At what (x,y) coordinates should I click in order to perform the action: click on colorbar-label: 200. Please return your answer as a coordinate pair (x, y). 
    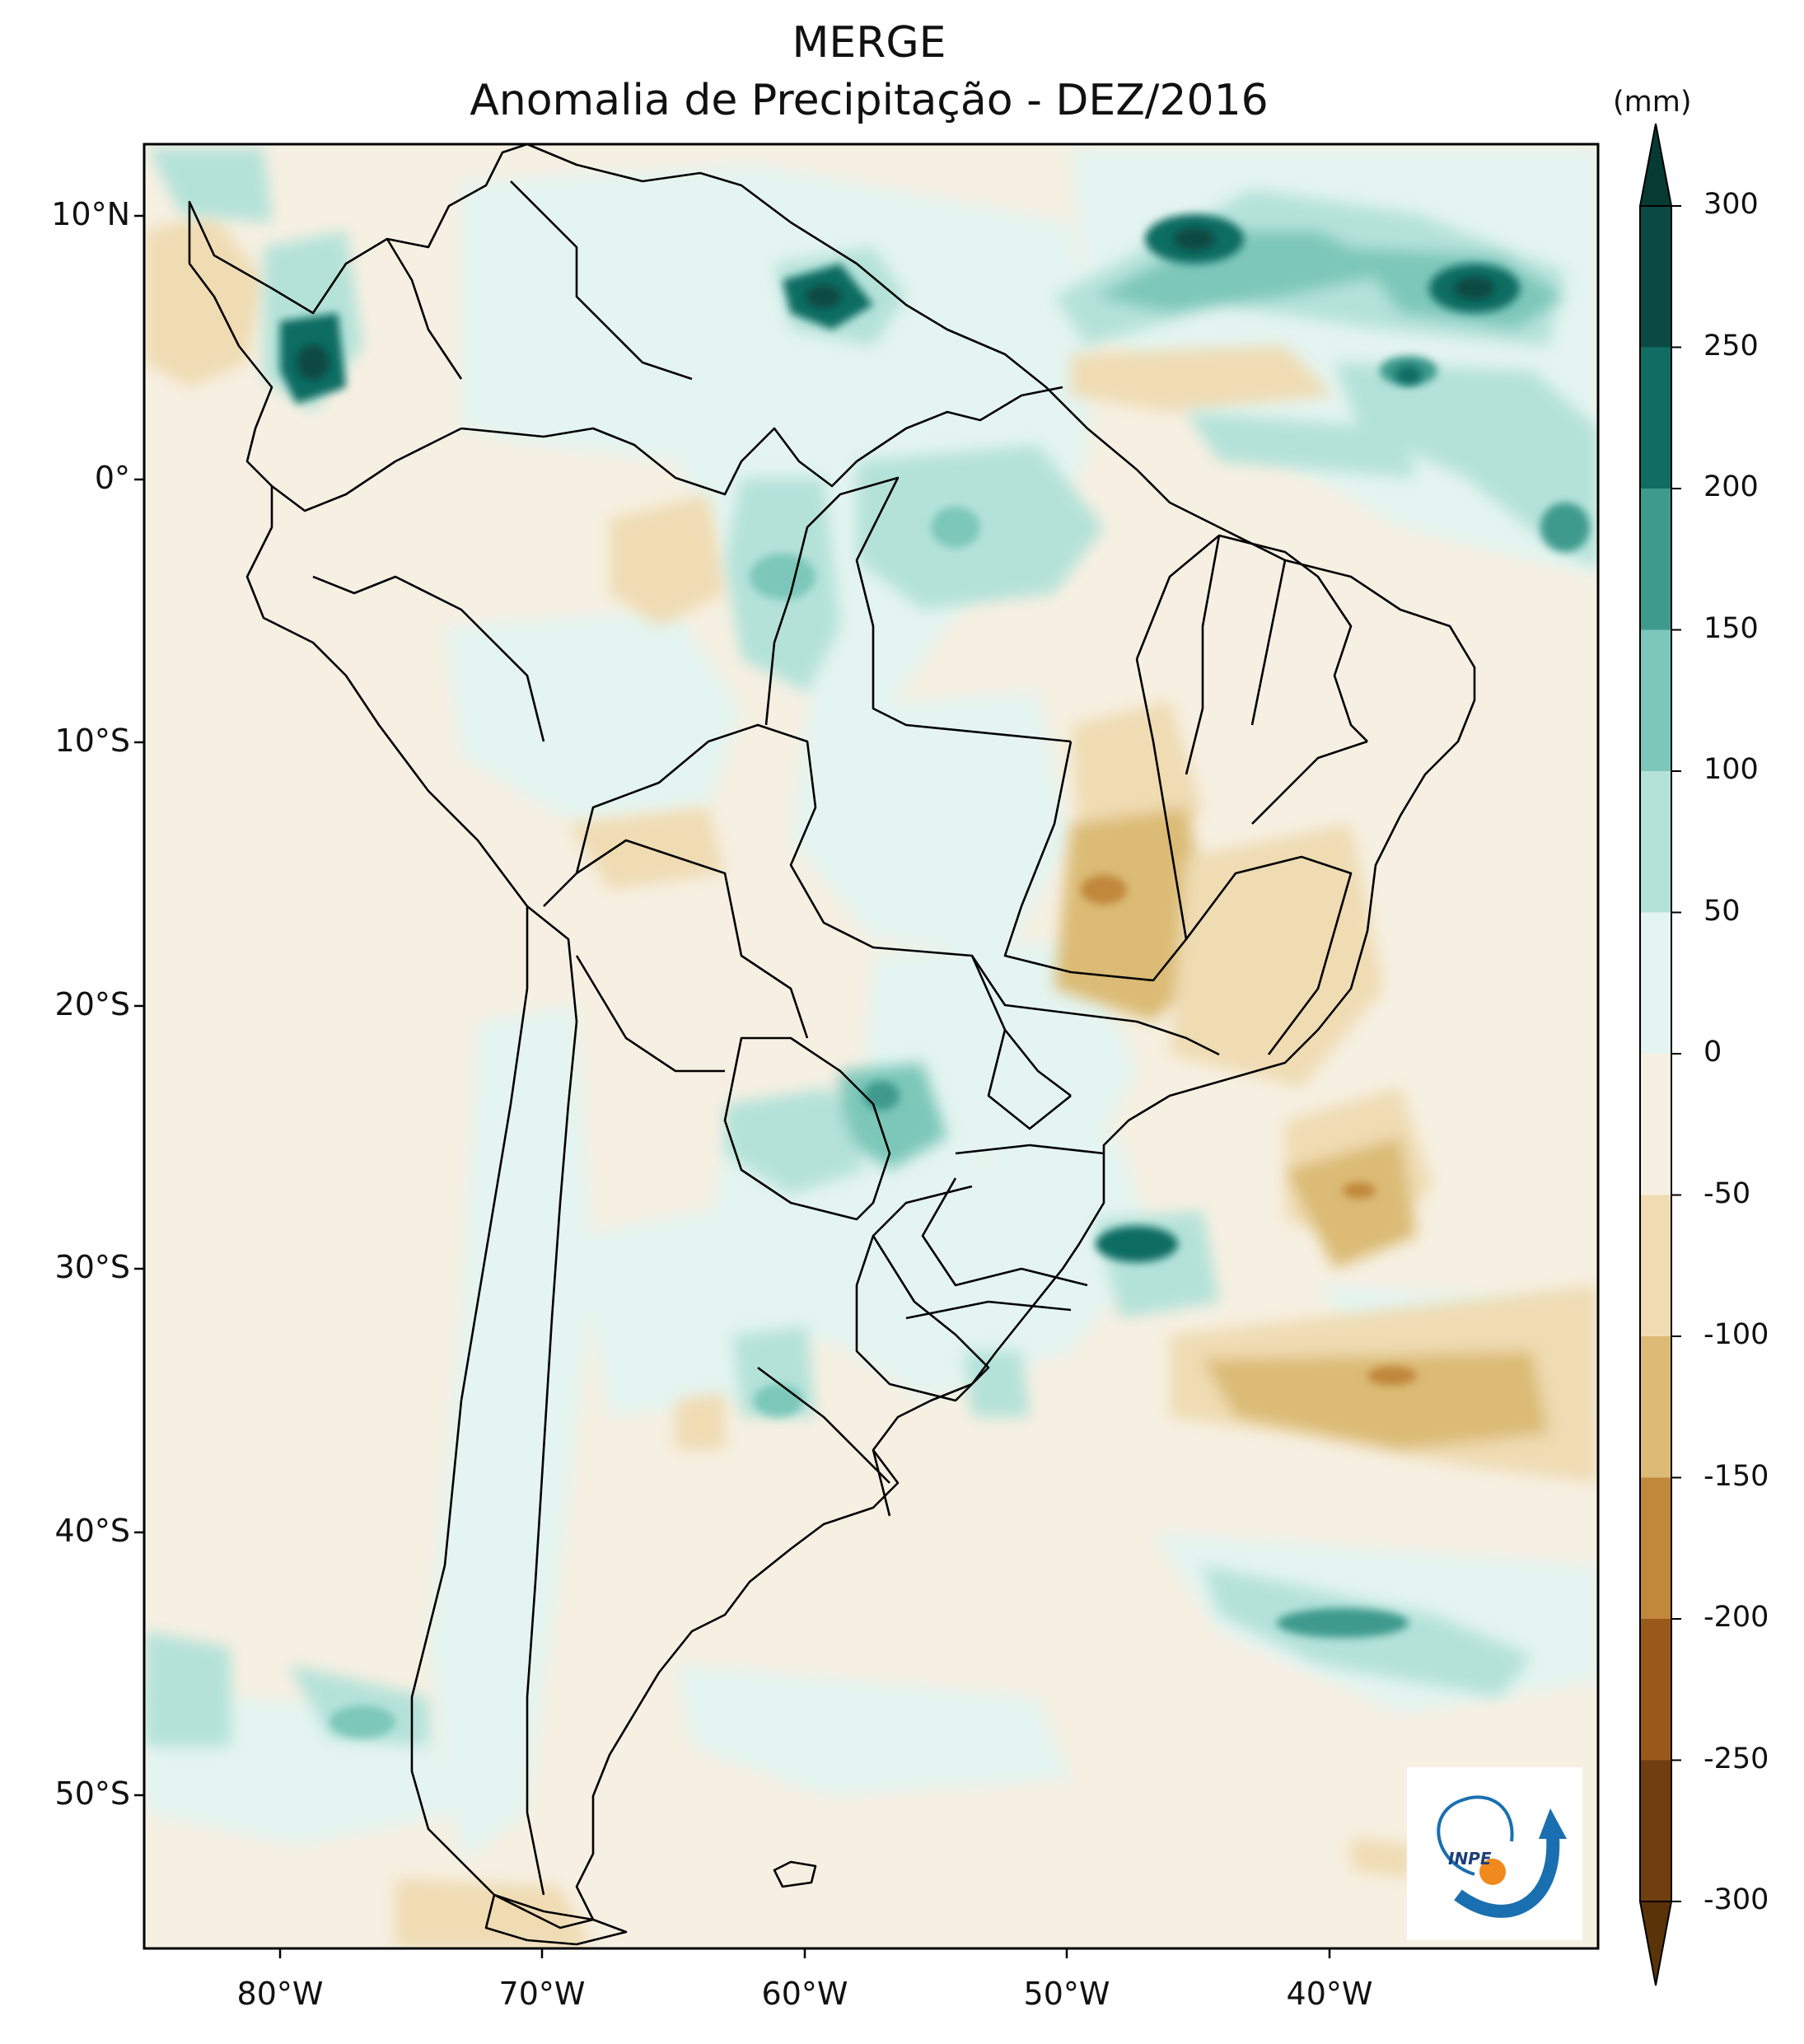
    Looking at the image, I should click on (1731, 486).